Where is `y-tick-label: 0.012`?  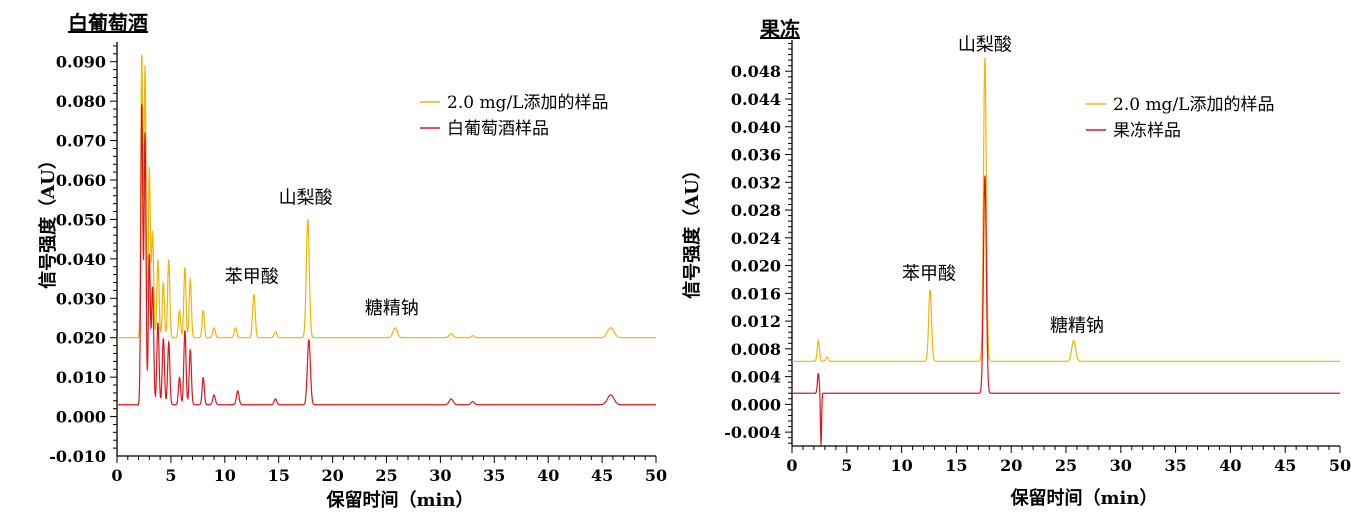 y-tick-label: 0.012 is located at coordinates (756, 321).